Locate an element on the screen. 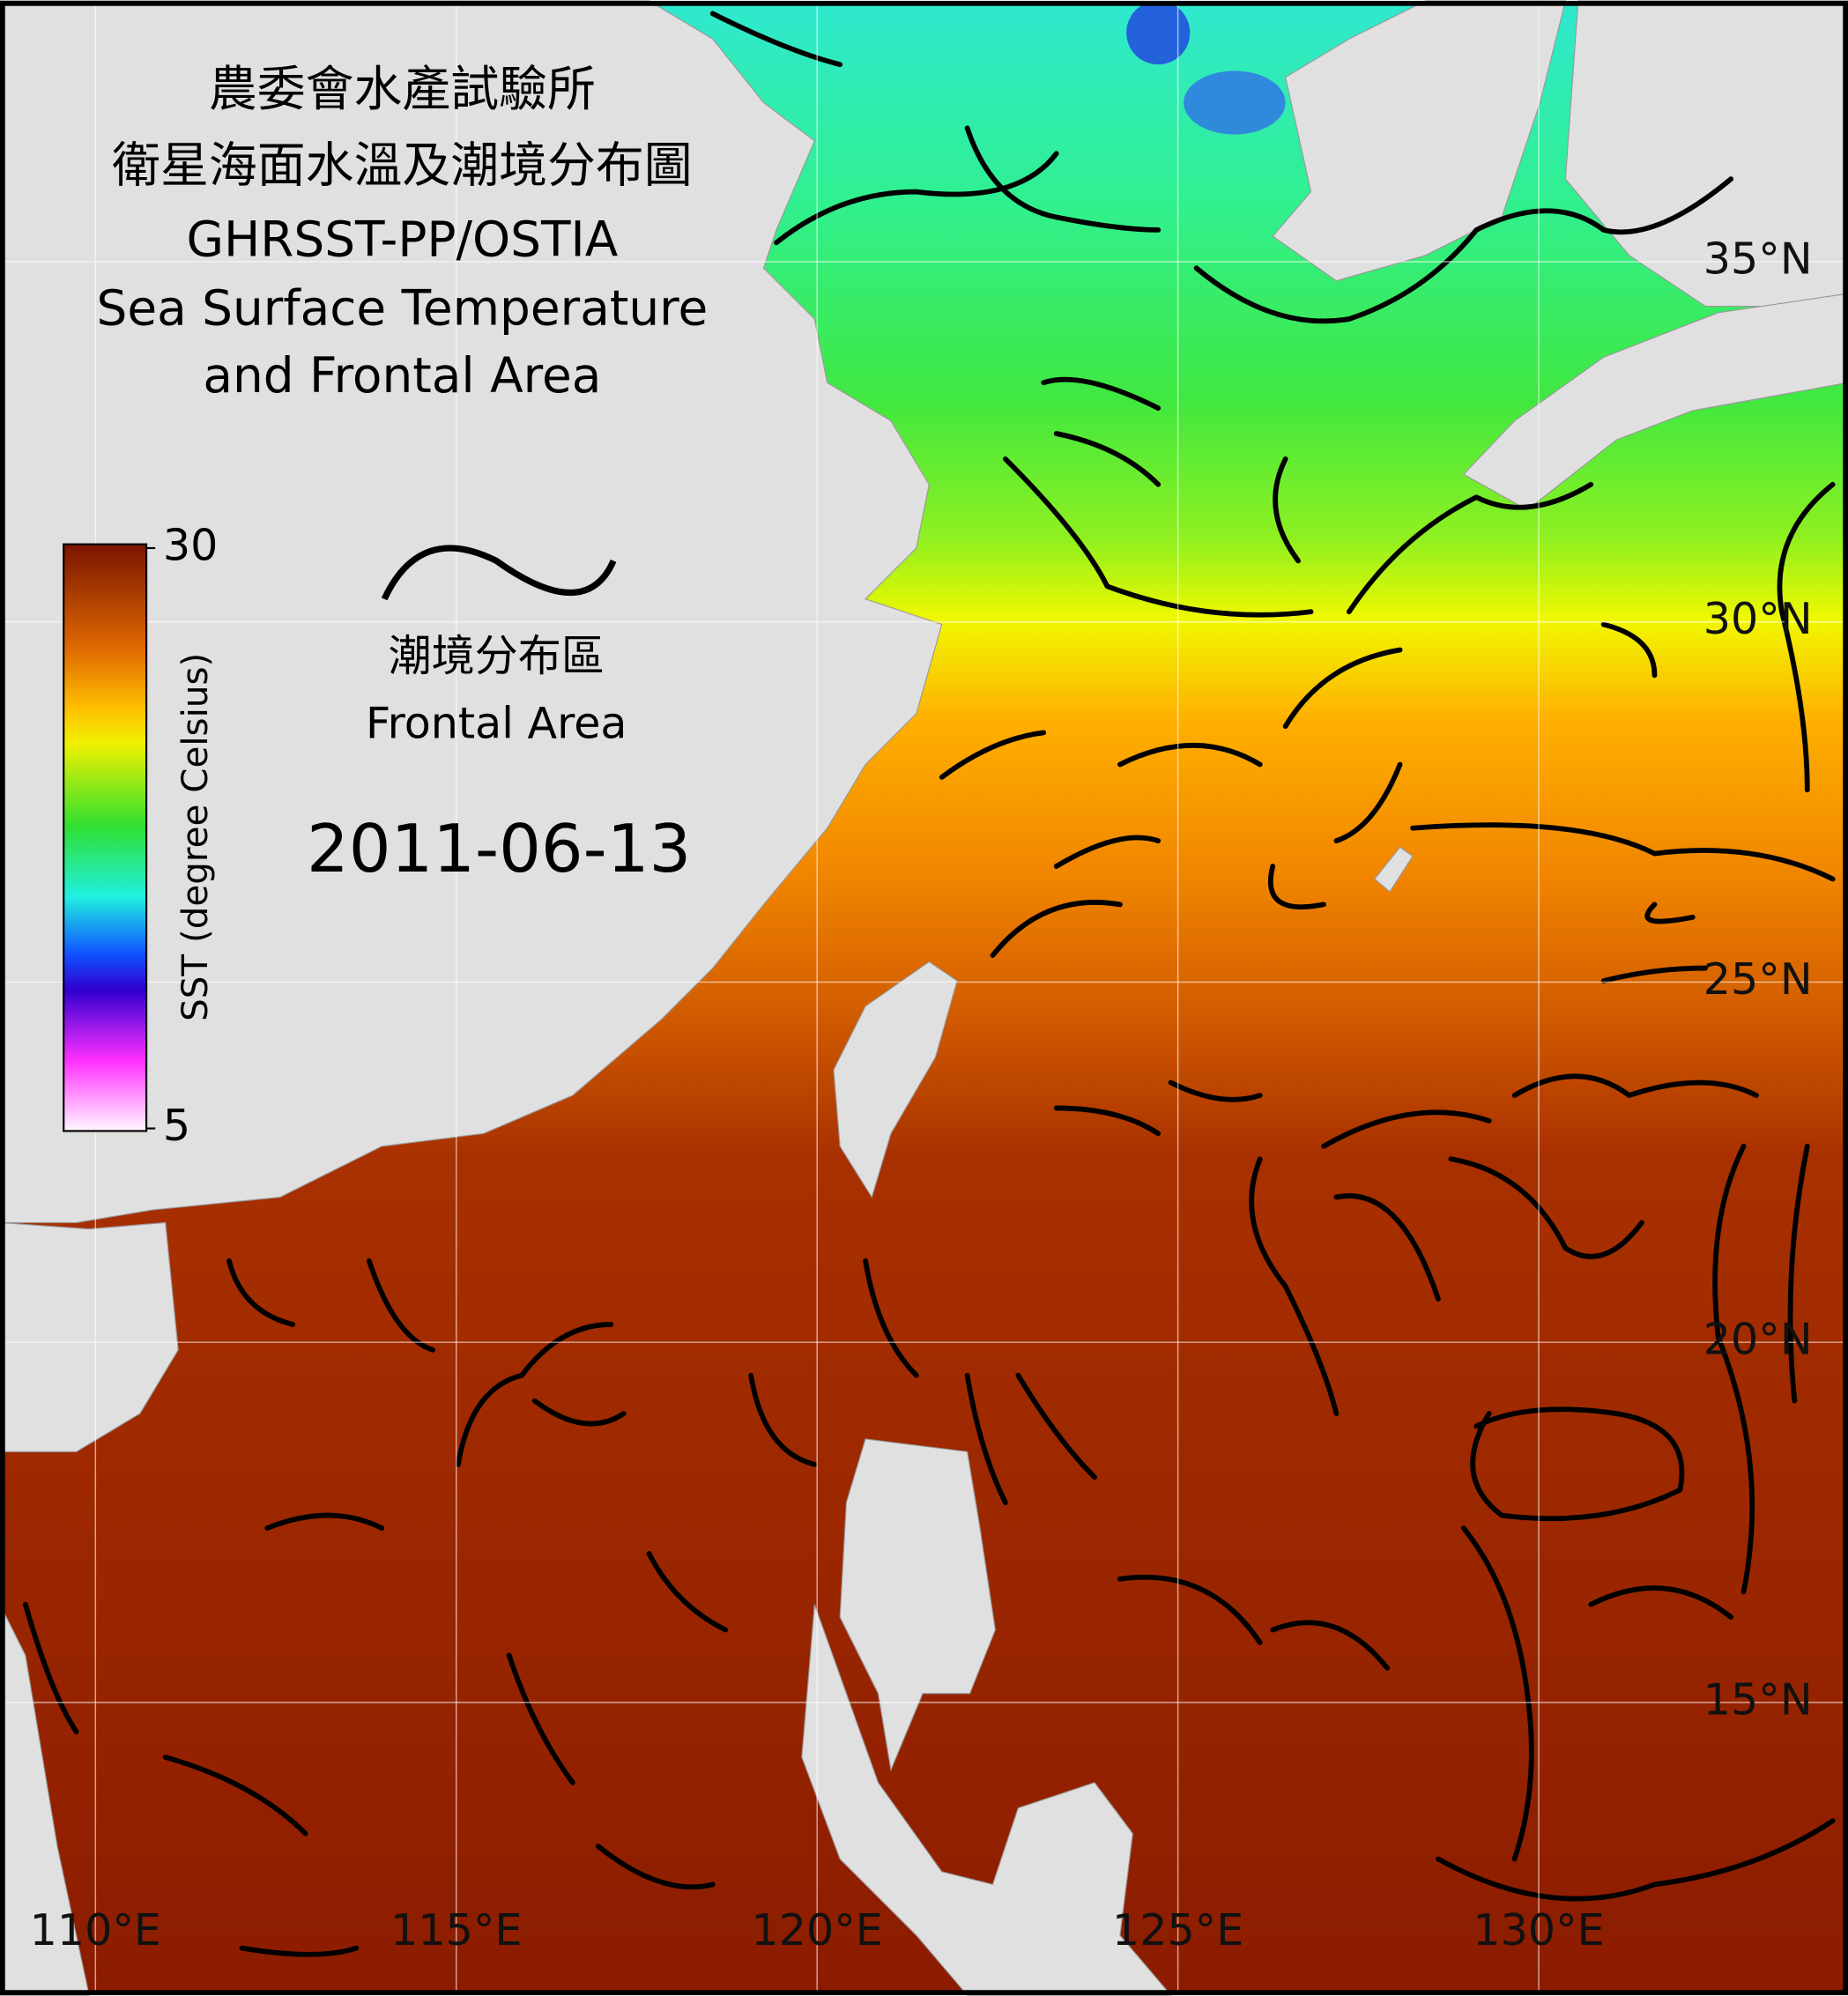  colorbar-tick-label: 30 is located at coordinates (190, 544).